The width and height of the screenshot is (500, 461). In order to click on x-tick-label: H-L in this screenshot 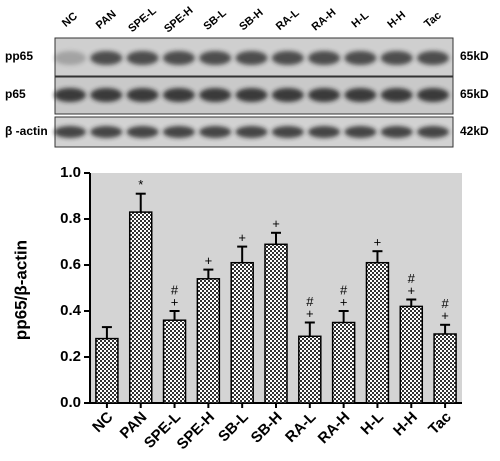, I will do `click(372, 424)`.